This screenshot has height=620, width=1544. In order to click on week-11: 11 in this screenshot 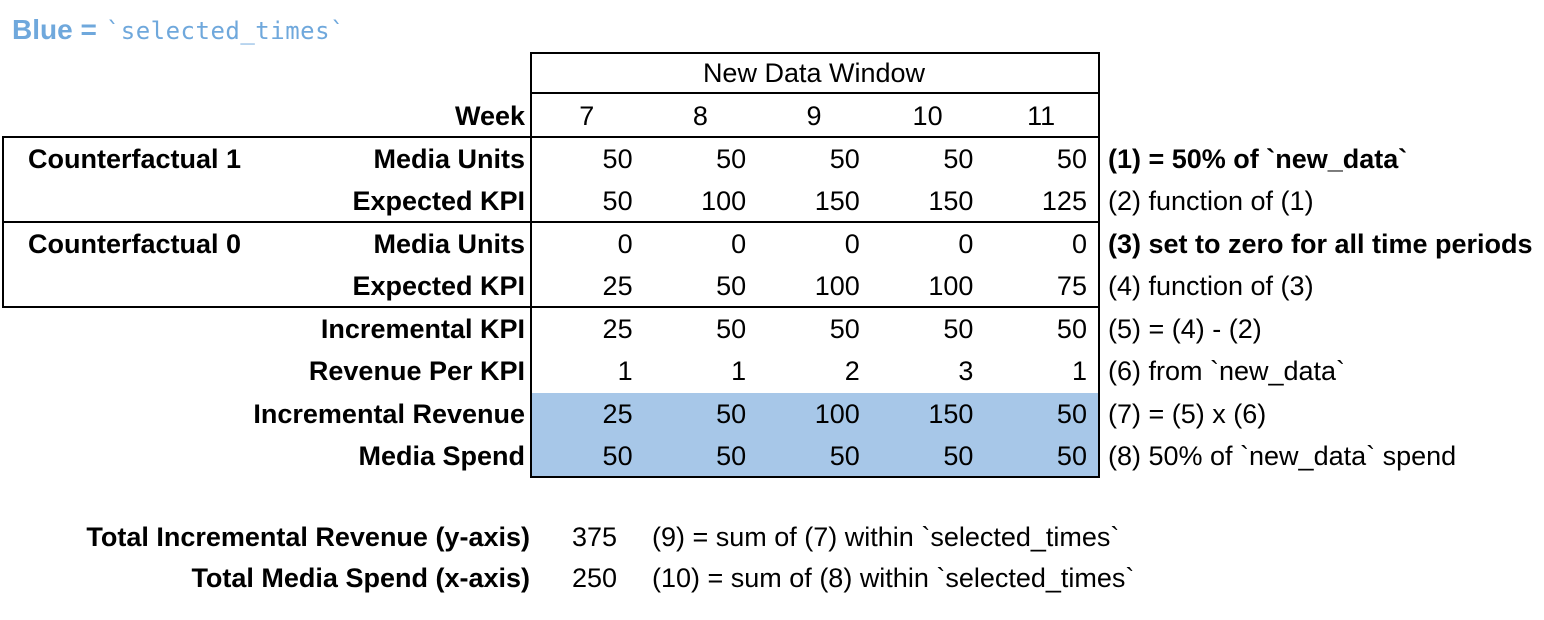, I will do `click(1041, 115)`.